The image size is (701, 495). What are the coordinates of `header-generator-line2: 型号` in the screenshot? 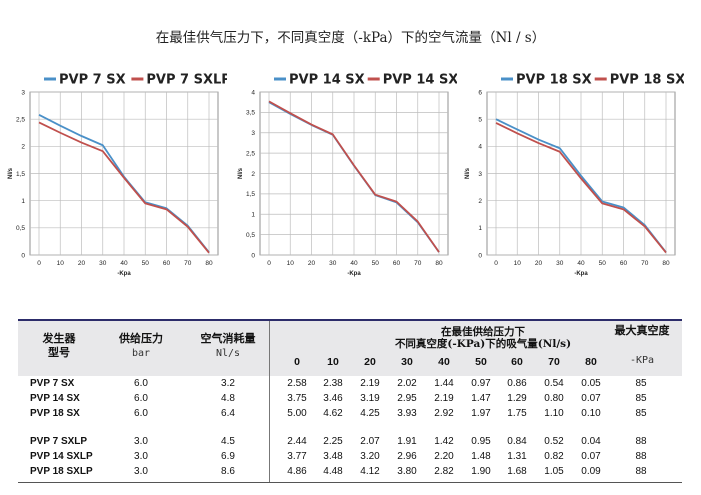 It's located at (59, 352).